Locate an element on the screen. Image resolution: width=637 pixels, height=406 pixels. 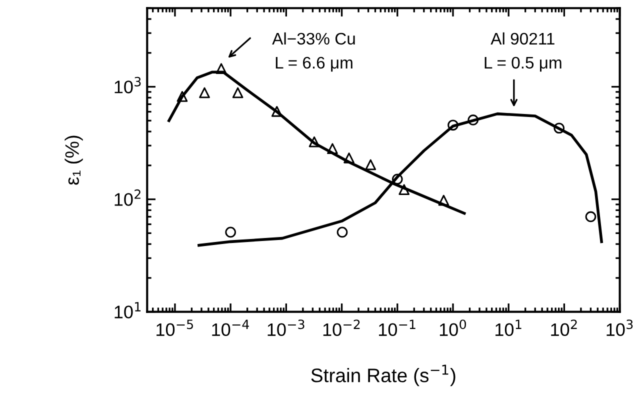
x-tick-label: 10$^{0}$ is located at coordinates (453, 328).